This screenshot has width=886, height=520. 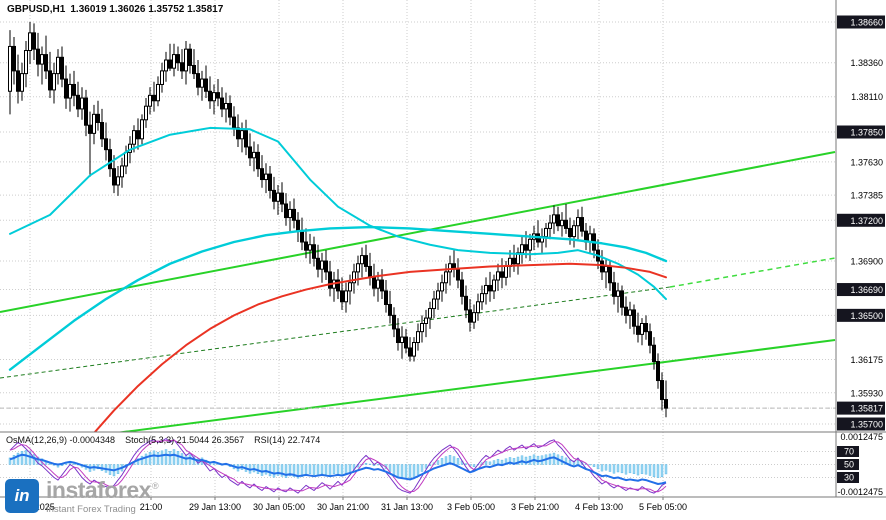 I want to click on instaforex-tagline: Instant Forex Trading, so click(x=91, y=509).